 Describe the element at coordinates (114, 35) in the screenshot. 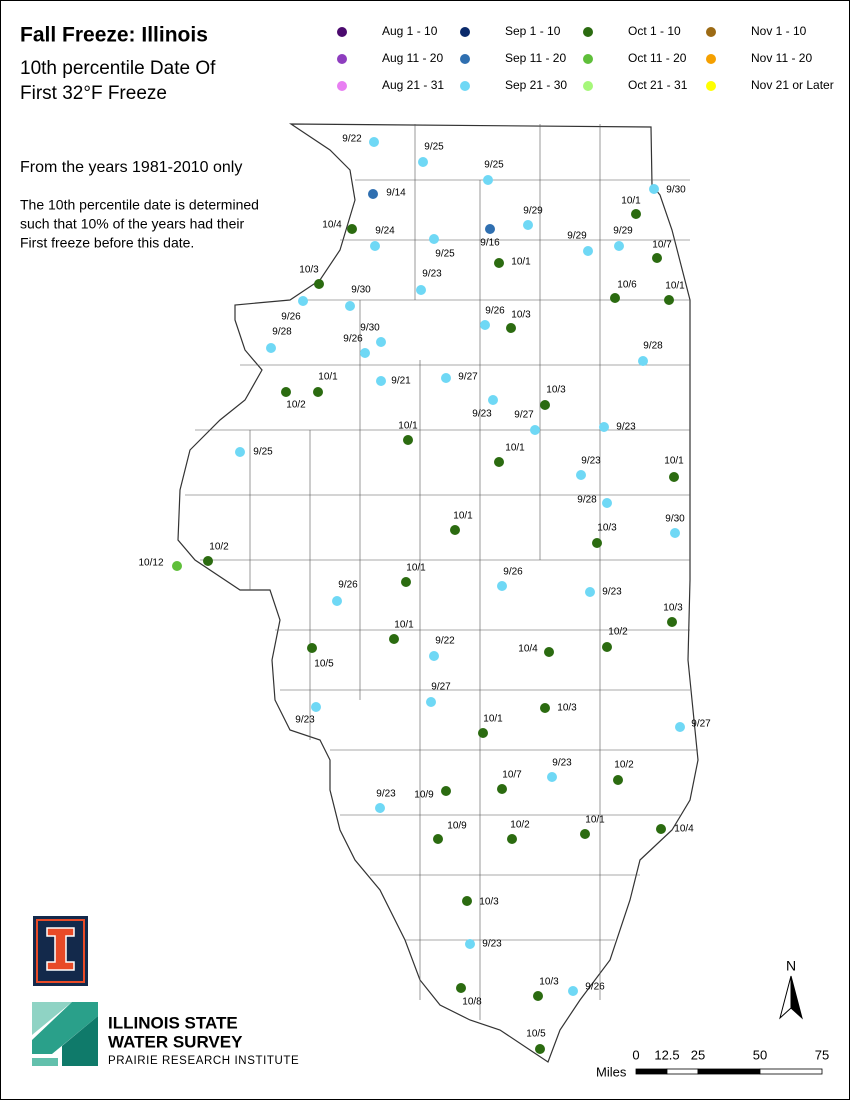

I see `title: Fall Freeze: Illinois` at that location.